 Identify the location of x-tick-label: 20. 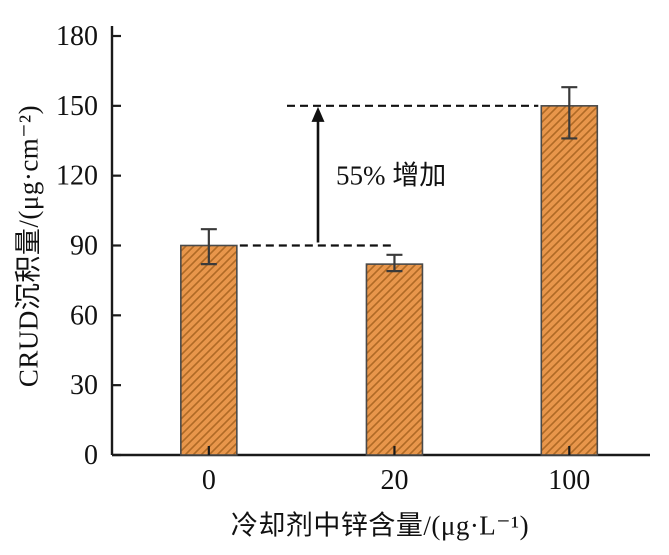
(394, 480).